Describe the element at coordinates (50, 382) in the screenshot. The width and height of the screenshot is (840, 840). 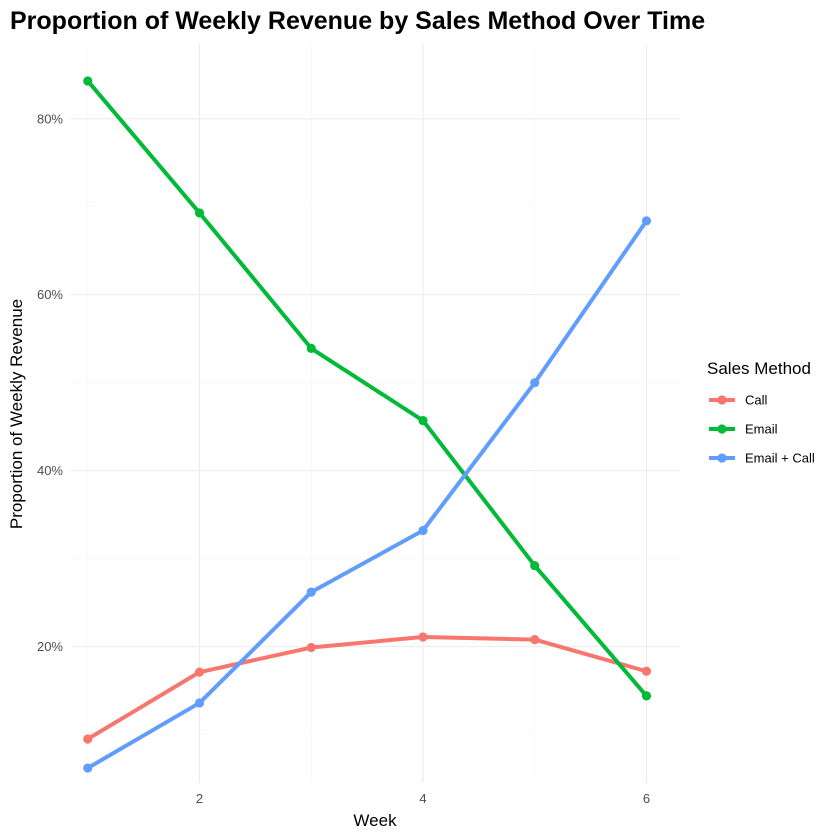
I see `y-axis-ticks: 20% 40% 60% 80%` at that location.